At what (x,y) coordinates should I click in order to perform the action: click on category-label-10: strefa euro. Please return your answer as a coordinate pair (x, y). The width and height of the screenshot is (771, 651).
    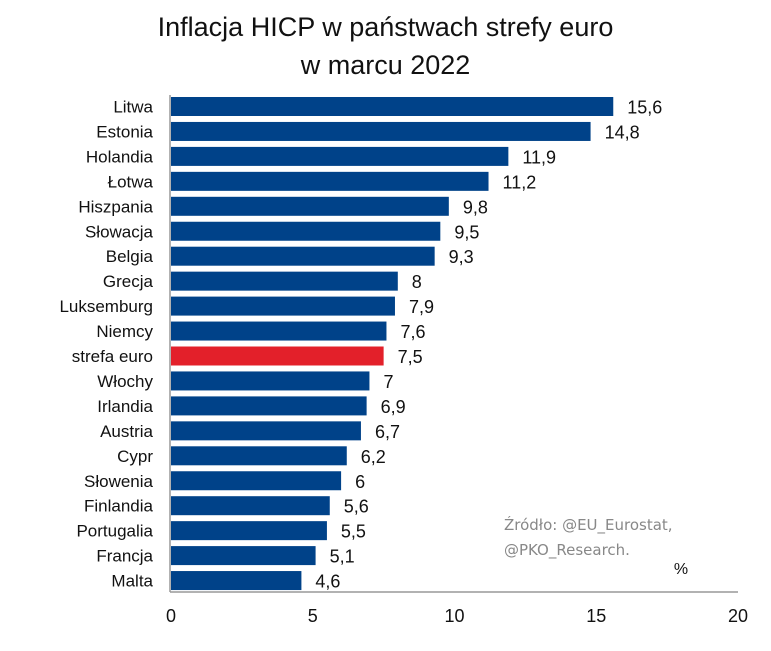
    Looking at the image, I should click on (112, 356).